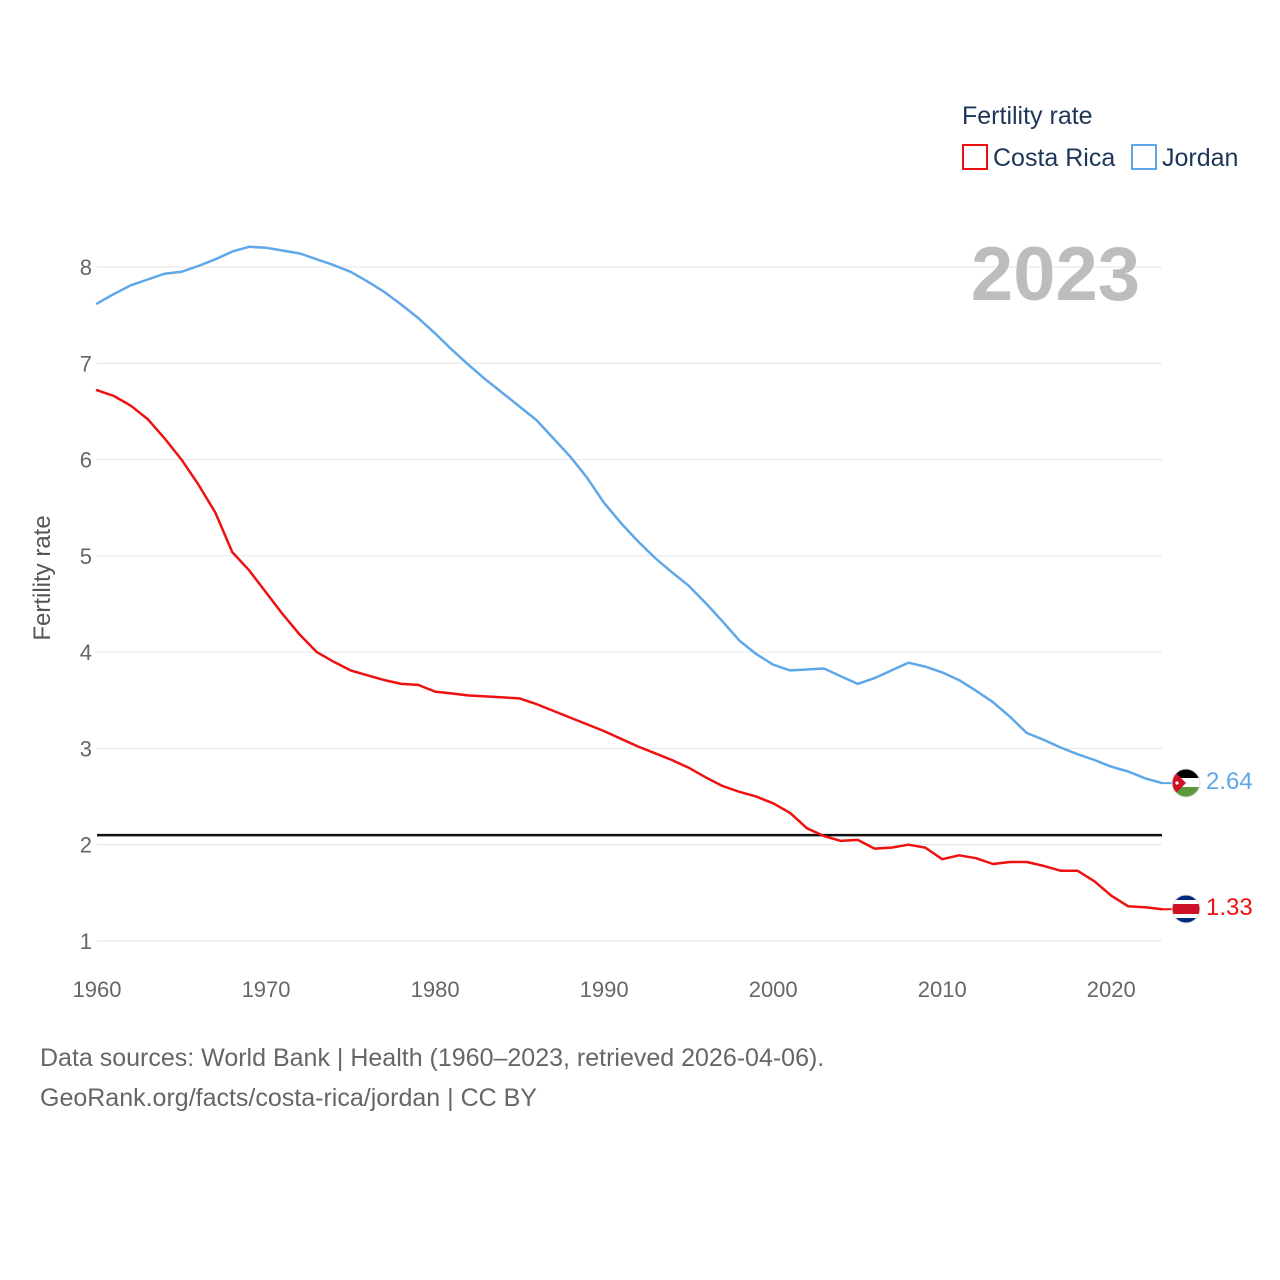 Image resolution: width=1280 pixels, height=1280 pixels. Describe the element at coordinates (86, 604) in the screenshot. I see `y-axis-ticks: 1 2 3 4 5 6 7 8` at that location.